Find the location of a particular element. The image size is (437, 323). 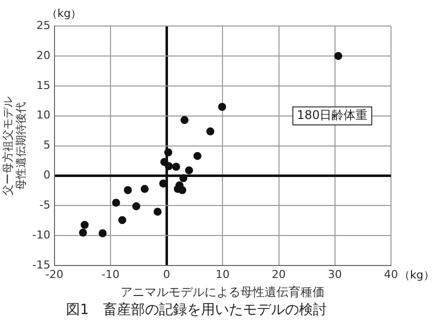

y-tick-label: -5 is located at coordinates (44, 205).